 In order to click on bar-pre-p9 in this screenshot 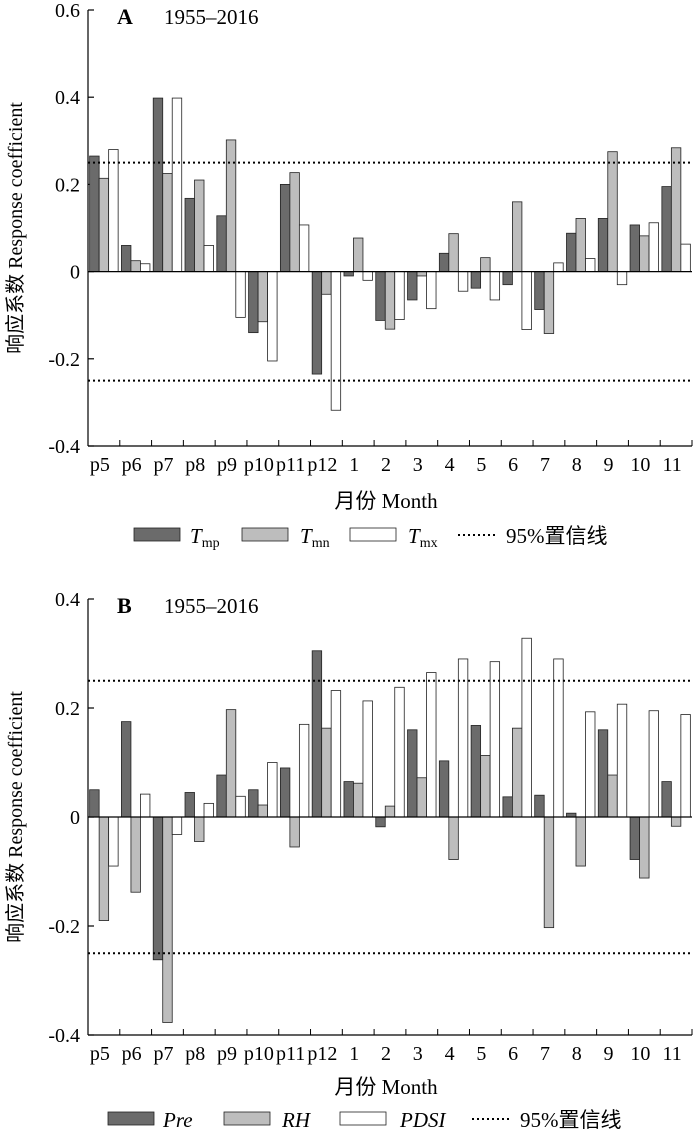, I will do `click(221, 796)`.